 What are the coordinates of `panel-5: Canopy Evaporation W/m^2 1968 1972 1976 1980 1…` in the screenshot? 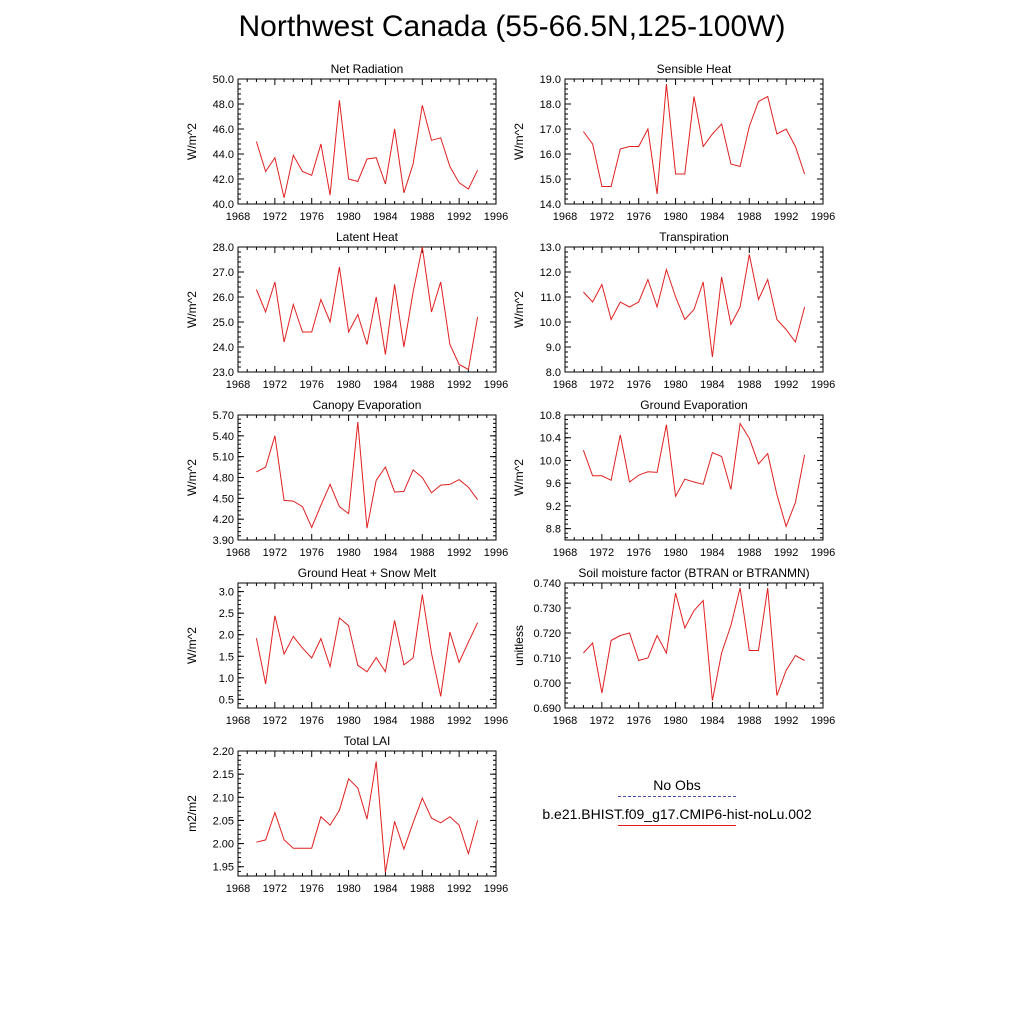 It's located at (346, 478).